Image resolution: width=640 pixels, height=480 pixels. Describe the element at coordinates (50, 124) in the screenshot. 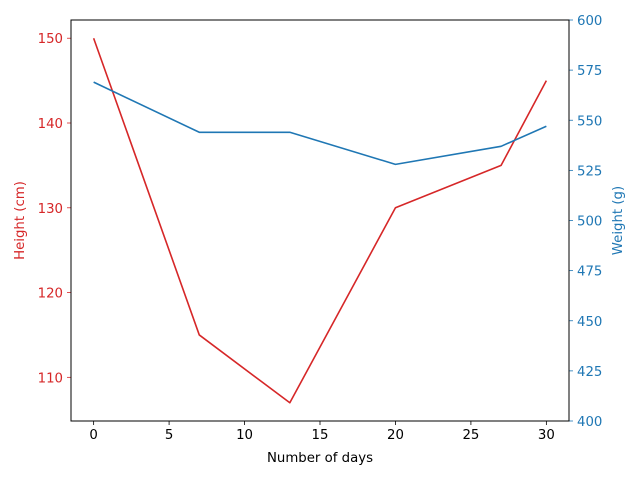

I see `y-left-tick-label: 140` at that location.